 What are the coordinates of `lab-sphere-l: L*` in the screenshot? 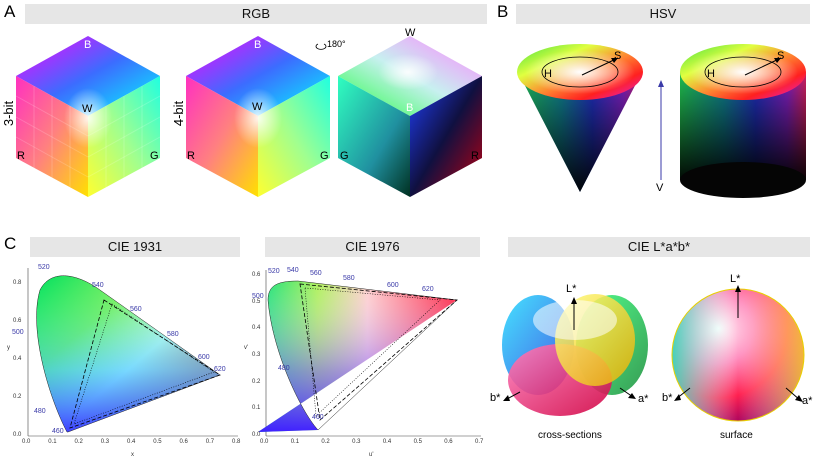 It's located at (735, 279).